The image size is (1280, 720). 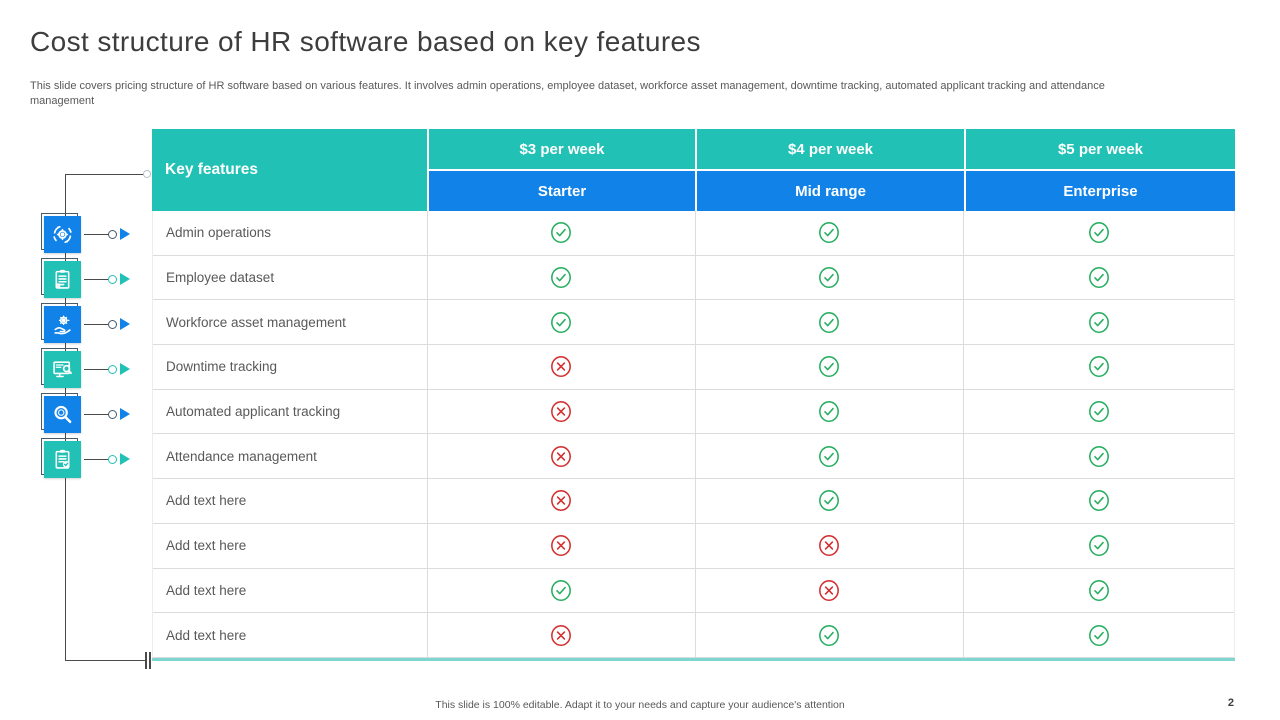 What do you see at coordinates (105, 174) in the screenshot?
I see `rail-top-line` at bounding box center [105, 174].